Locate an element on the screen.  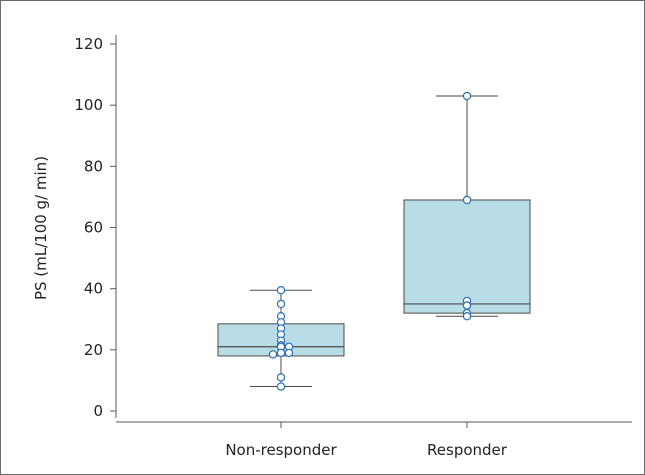
box-group-responder is located at coordinates (467, 206).